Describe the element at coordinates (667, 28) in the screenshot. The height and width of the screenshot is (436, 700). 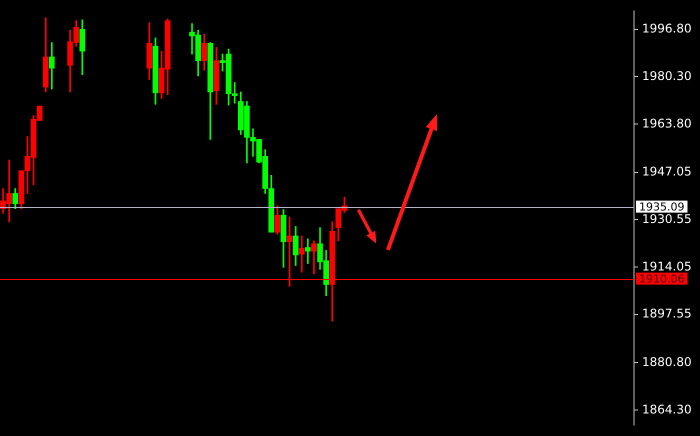
I see `y-tick-label: 1996.80` at that location.